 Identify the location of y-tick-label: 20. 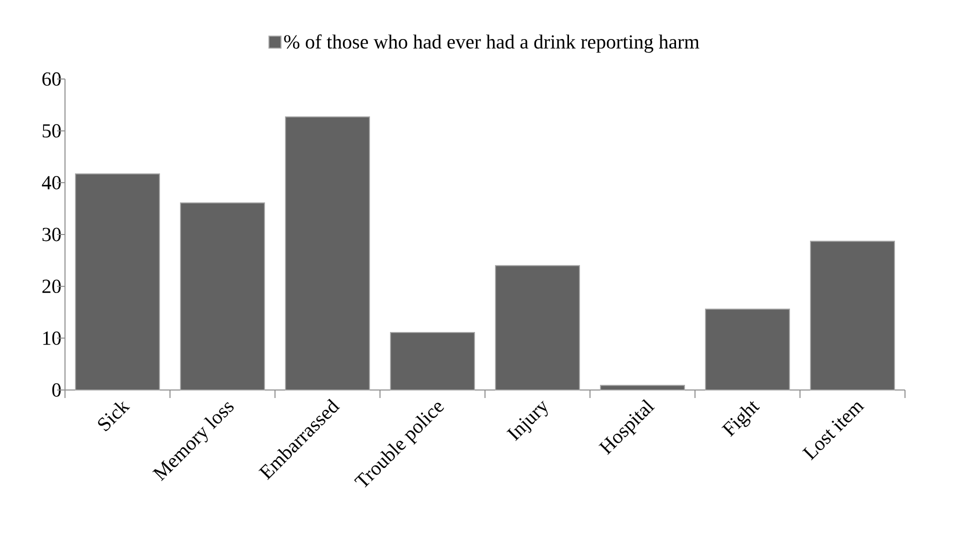
(51, 287).